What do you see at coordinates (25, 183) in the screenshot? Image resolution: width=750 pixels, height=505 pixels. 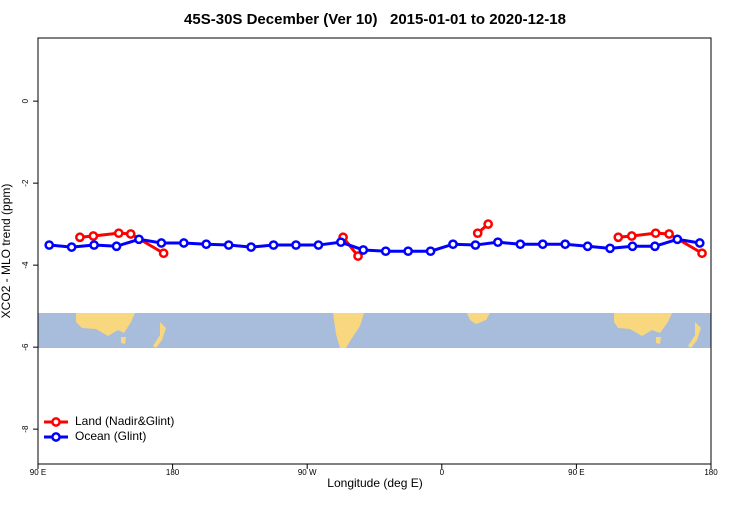 I see `y-tick-label: -2` at bounding box center [25, 183].